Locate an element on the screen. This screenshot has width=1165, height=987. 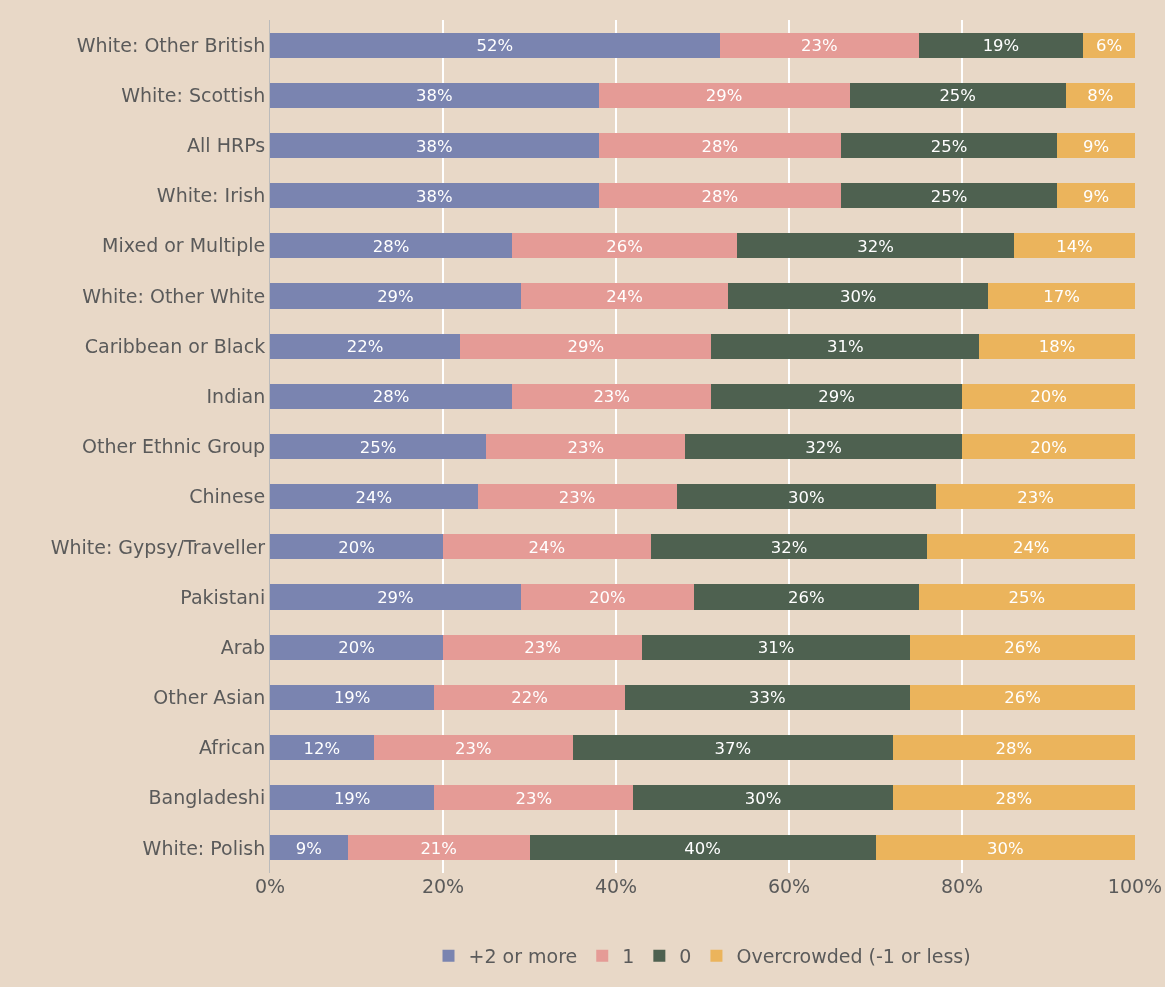
y-tick-label: White: Gypsy/Traveller is located at coordinates (158, 546).